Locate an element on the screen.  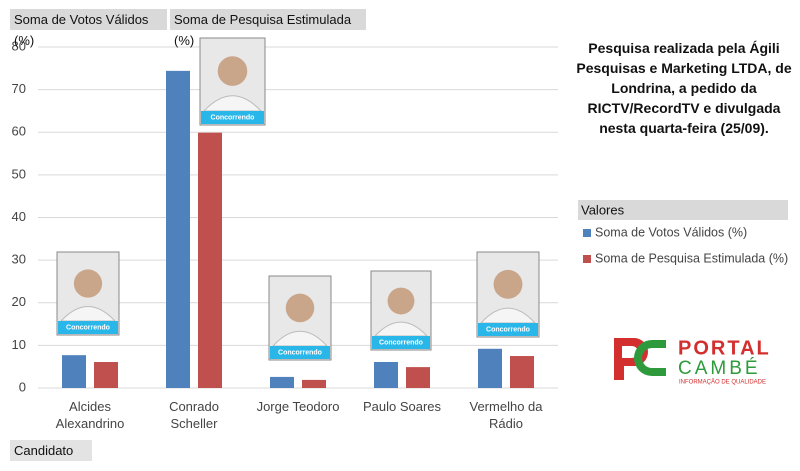
y-tick-label: 30 is located at coordinates (19, 259).